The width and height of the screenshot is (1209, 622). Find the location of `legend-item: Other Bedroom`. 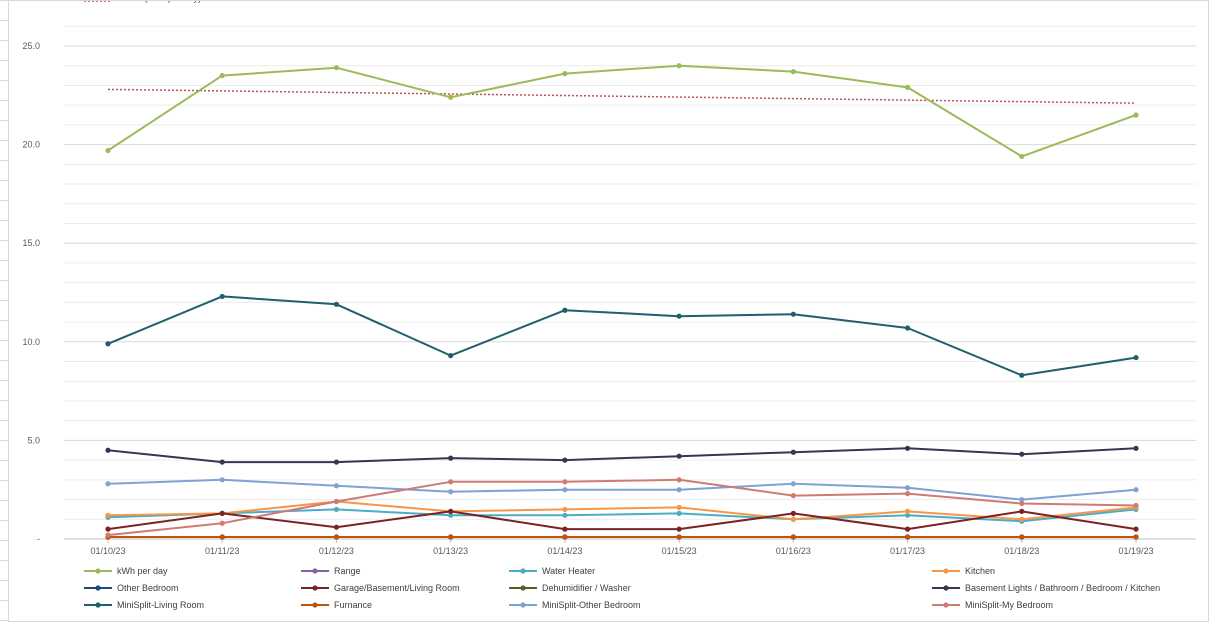

legend-item: Other Bedroom is located at coordinates (131, 588).